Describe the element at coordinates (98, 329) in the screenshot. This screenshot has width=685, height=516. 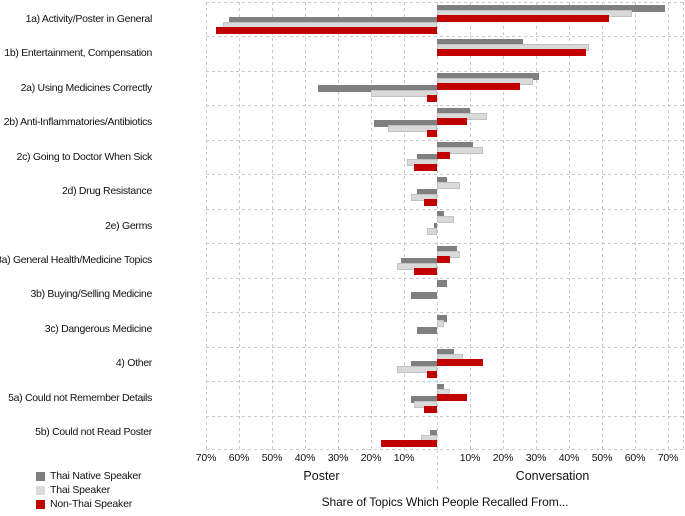
I see `category-label: 3c) Dangerous Medicine` at that location.